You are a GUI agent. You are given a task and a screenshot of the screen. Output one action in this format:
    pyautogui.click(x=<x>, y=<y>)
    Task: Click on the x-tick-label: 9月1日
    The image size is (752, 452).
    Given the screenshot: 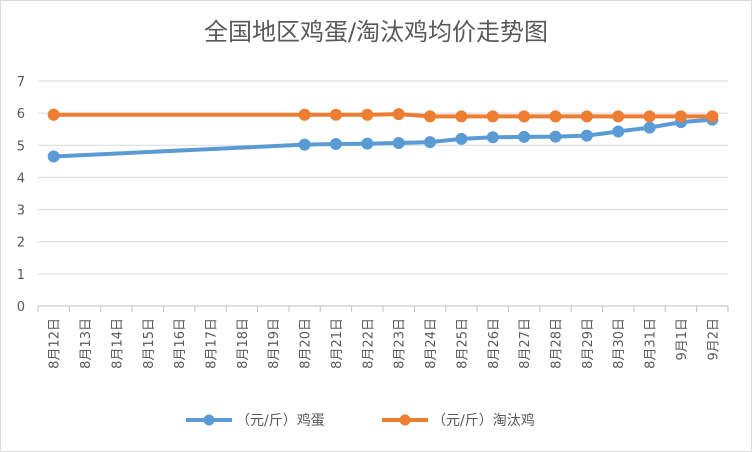 What is the action you would take?
    pyautogui.click(x=682, y=339)
    